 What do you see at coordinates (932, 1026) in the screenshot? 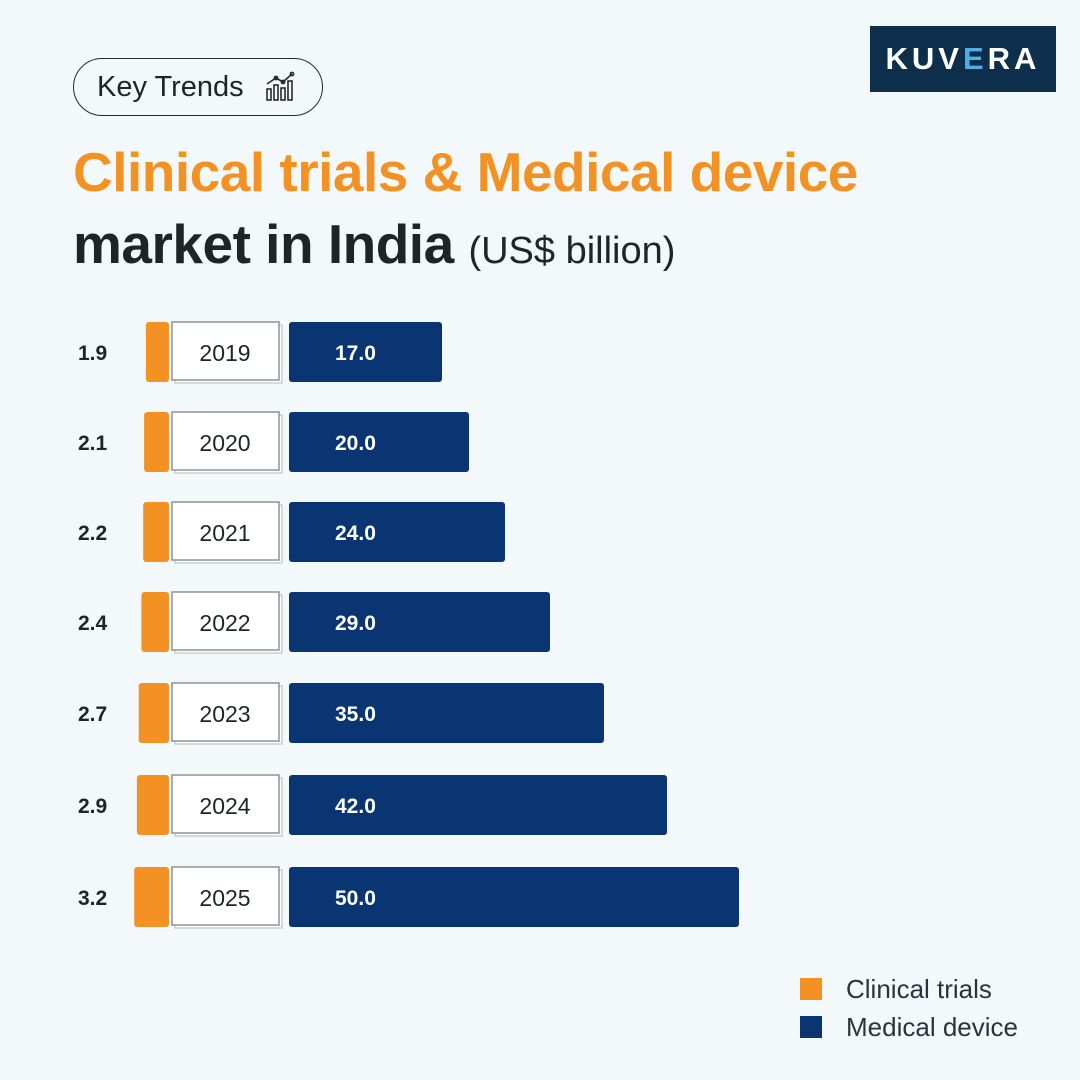
I see `legend-label-medical: Medical device` at bounding box center [932, 1026].